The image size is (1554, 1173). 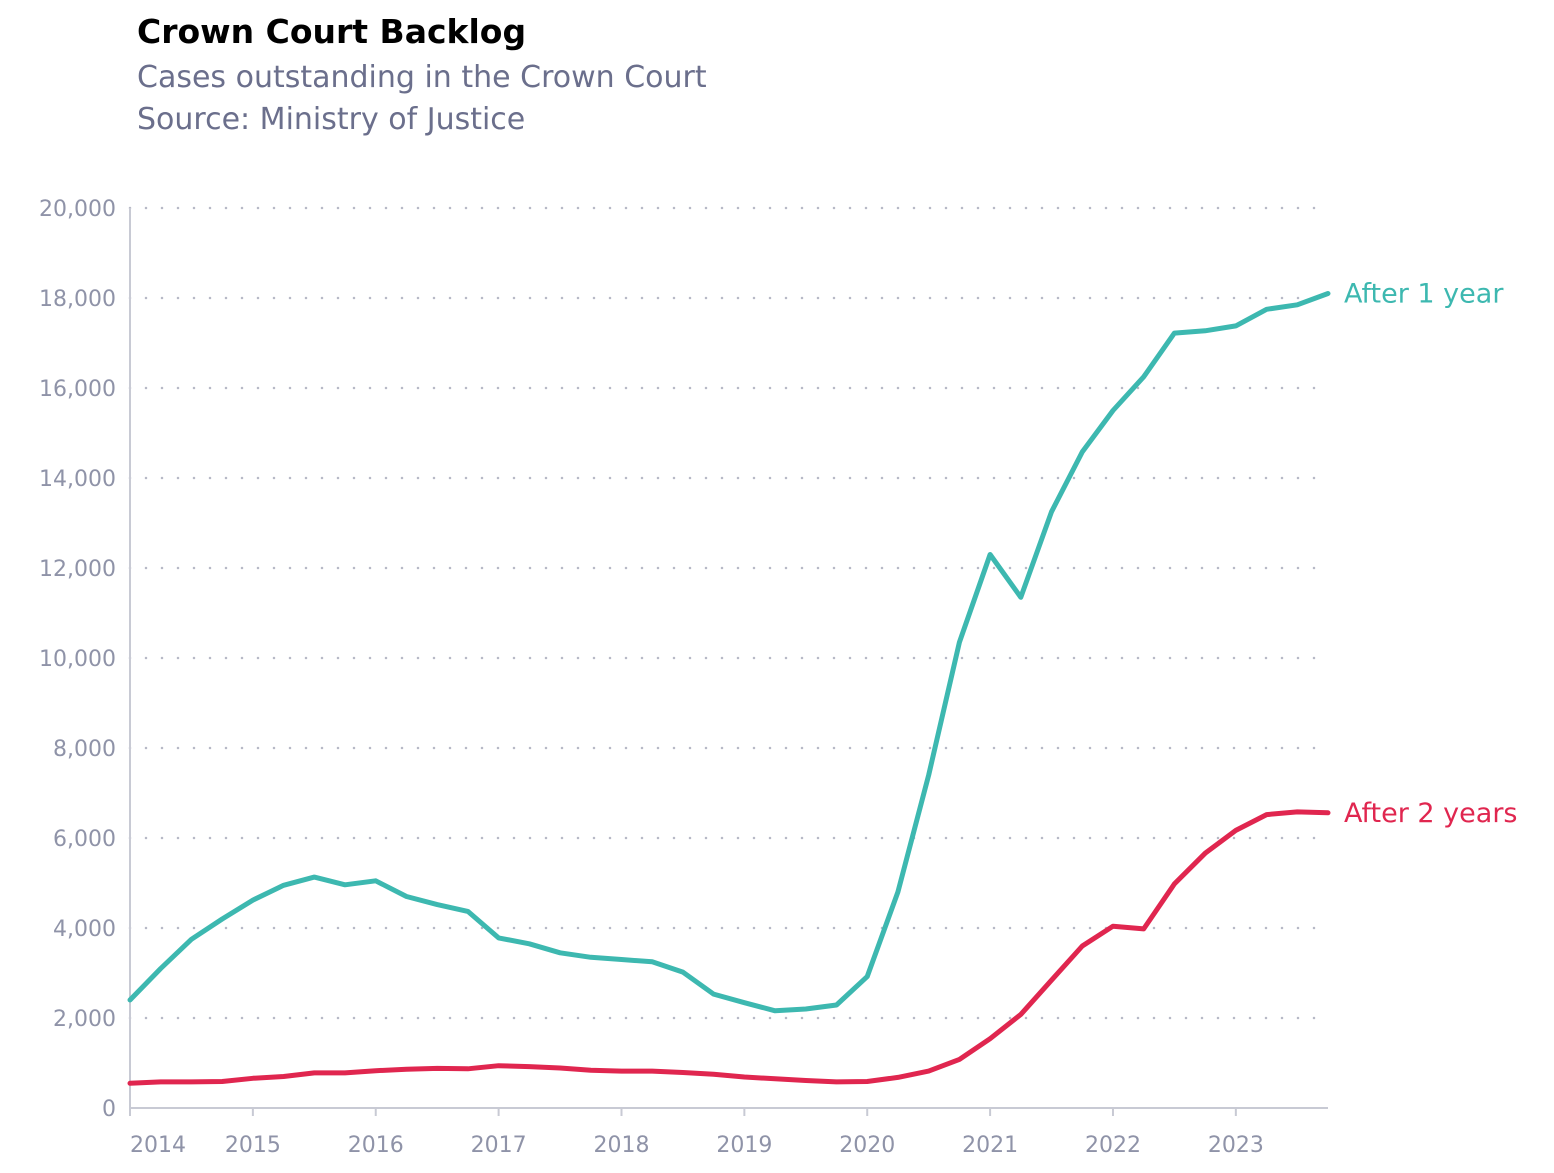 What do you see at coordinates (744, 1145) in the screenshot?
I see `x-tick-label: 2019` at bounding box center [744, 1145].